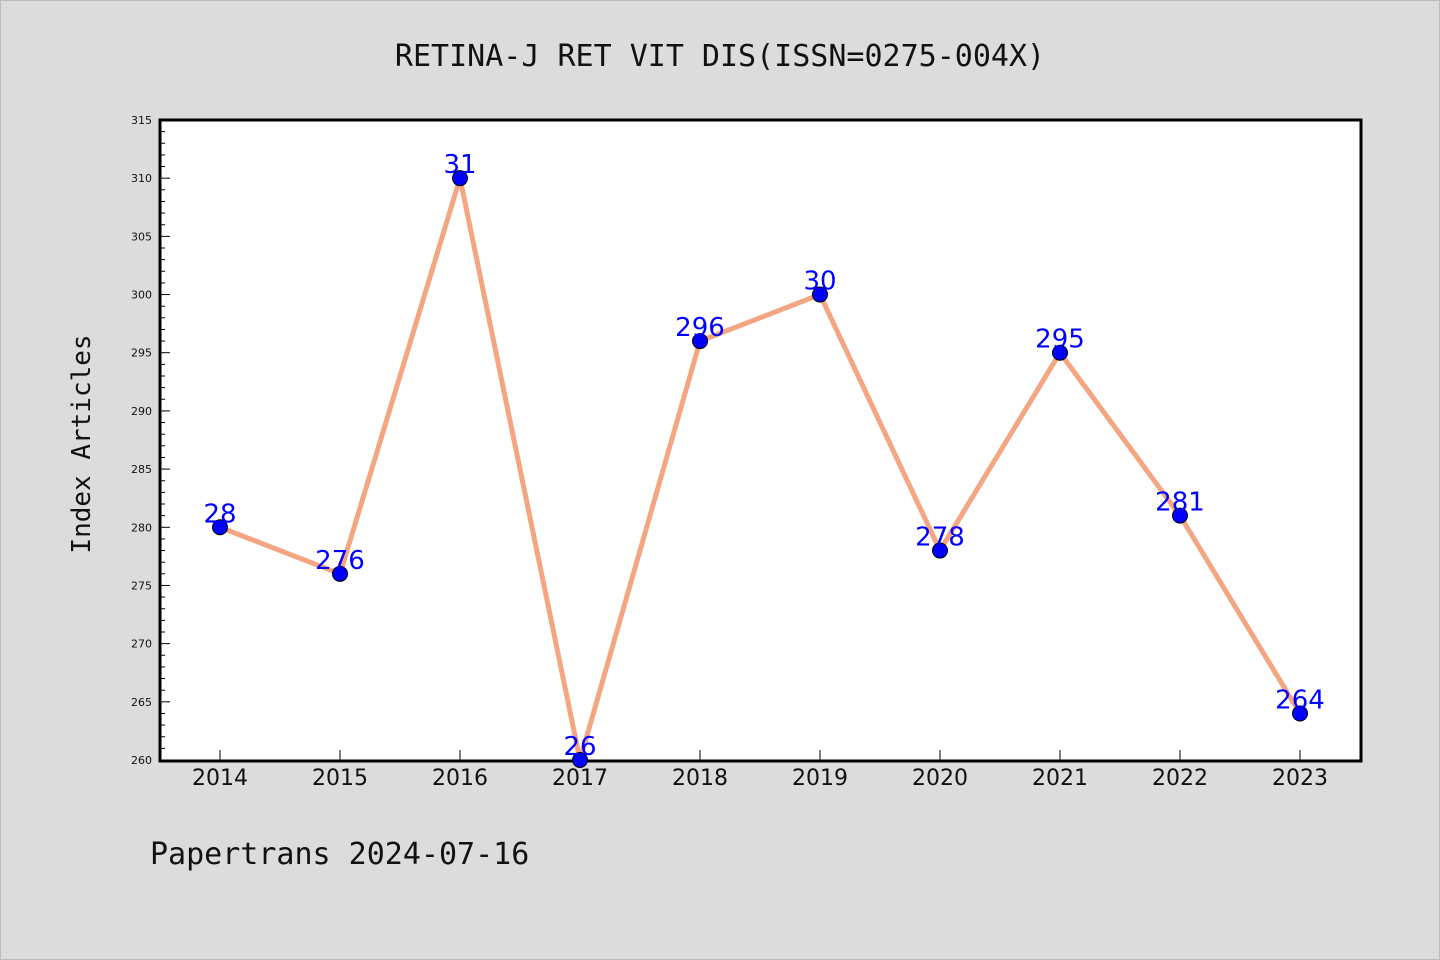 This screenshot has height=960, width=1440. What do you see at coordinates (82, 443) in the screenshot?
I see `y-axis-label: Index Articles` at bounding box center [82, 443].